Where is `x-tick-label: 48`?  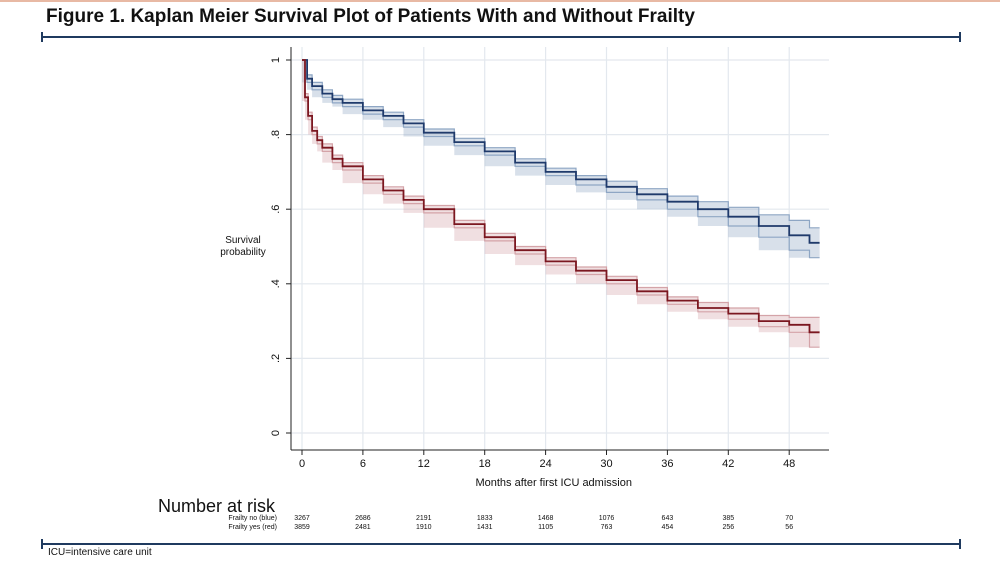 x-tick-label: 48 is located at coordinates (789, 464).